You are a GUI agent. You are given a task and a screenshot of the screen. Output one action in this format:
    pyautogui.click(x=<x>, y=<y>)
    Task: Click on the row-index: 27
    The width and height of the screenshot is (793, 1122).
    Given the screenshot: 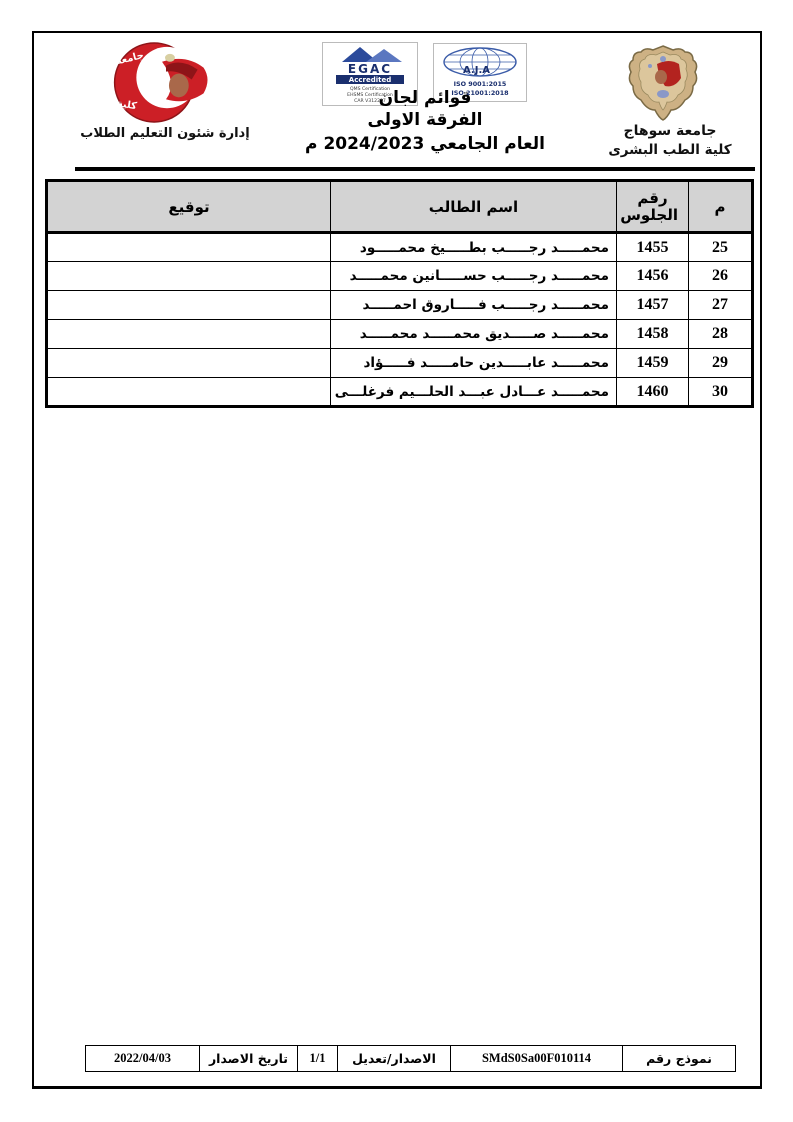 What is the action you would take?
    pyautogui.click(x=720, y=305)
    